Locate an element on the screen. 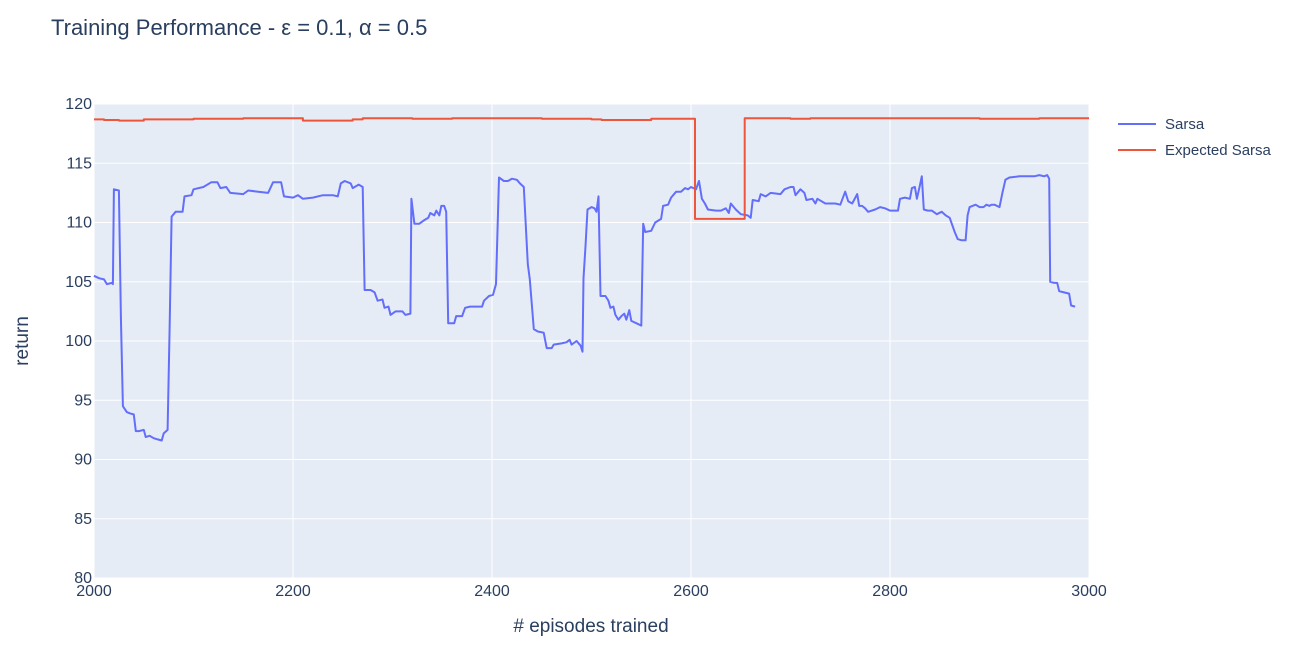 Image resolution: width=1307 pixels, height=652 pixels. y-tick-label: 90 is located at coordinates (83, 460).